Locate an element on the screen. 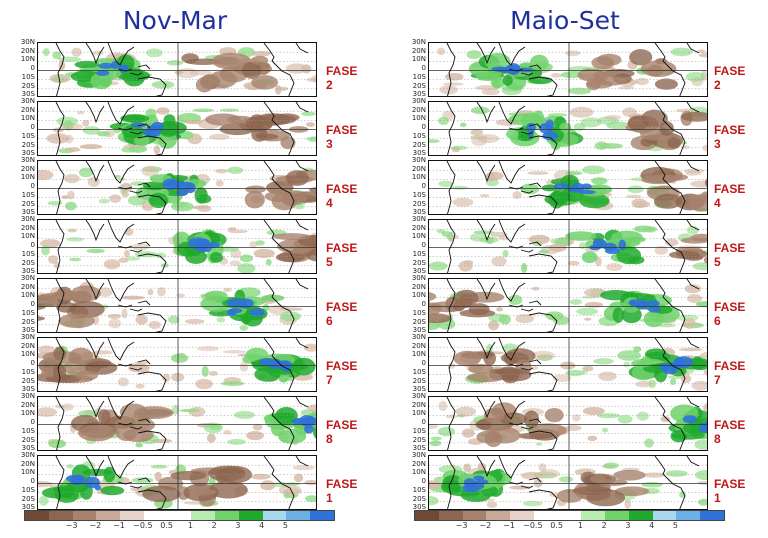  phase-label: FASE 7 is located at coordinates (342, 373).